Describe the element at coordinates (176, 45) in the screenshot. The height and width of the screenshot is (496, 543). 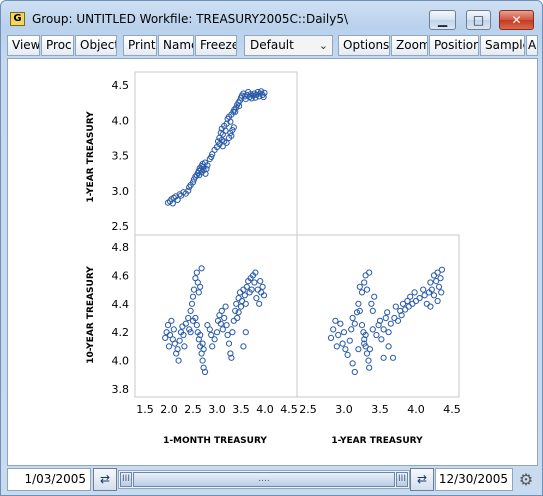
I see `name-button: Name` at that location.